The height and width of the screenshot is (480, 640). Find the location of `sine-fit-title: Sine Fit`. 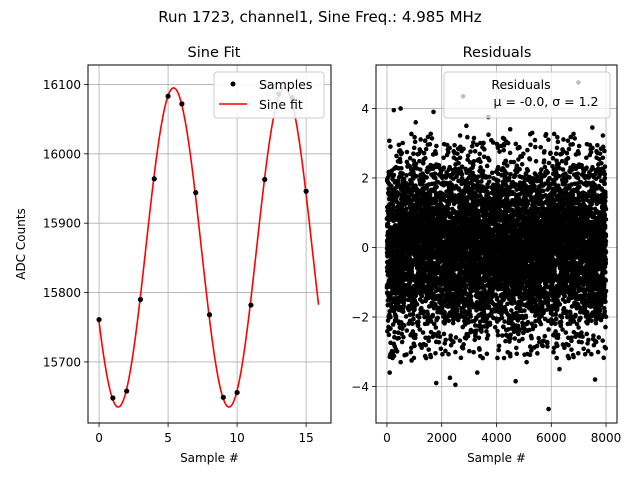

sine-fit-title: Sine Fit is located at coordinates (214, 53).